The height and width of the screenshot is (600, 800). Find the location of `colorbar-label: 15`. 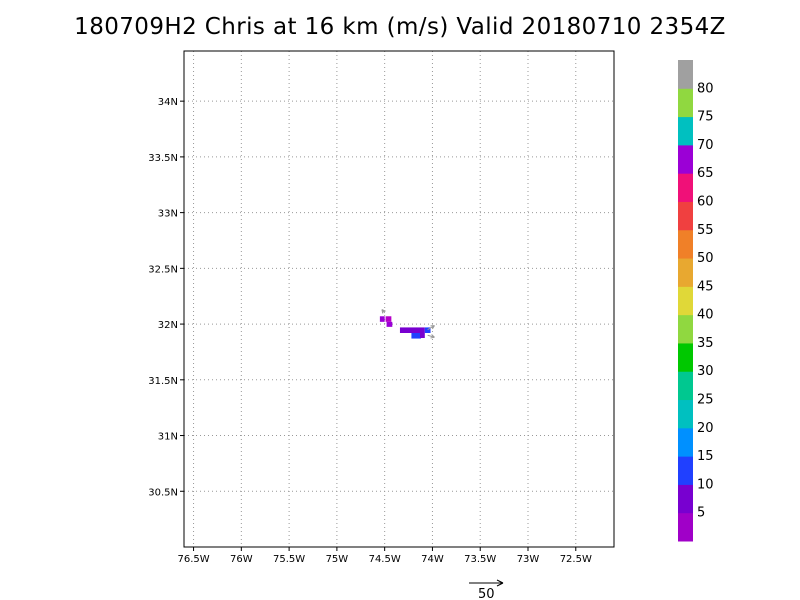

colorbar-label: 15 is located at coordinates (705, 456).